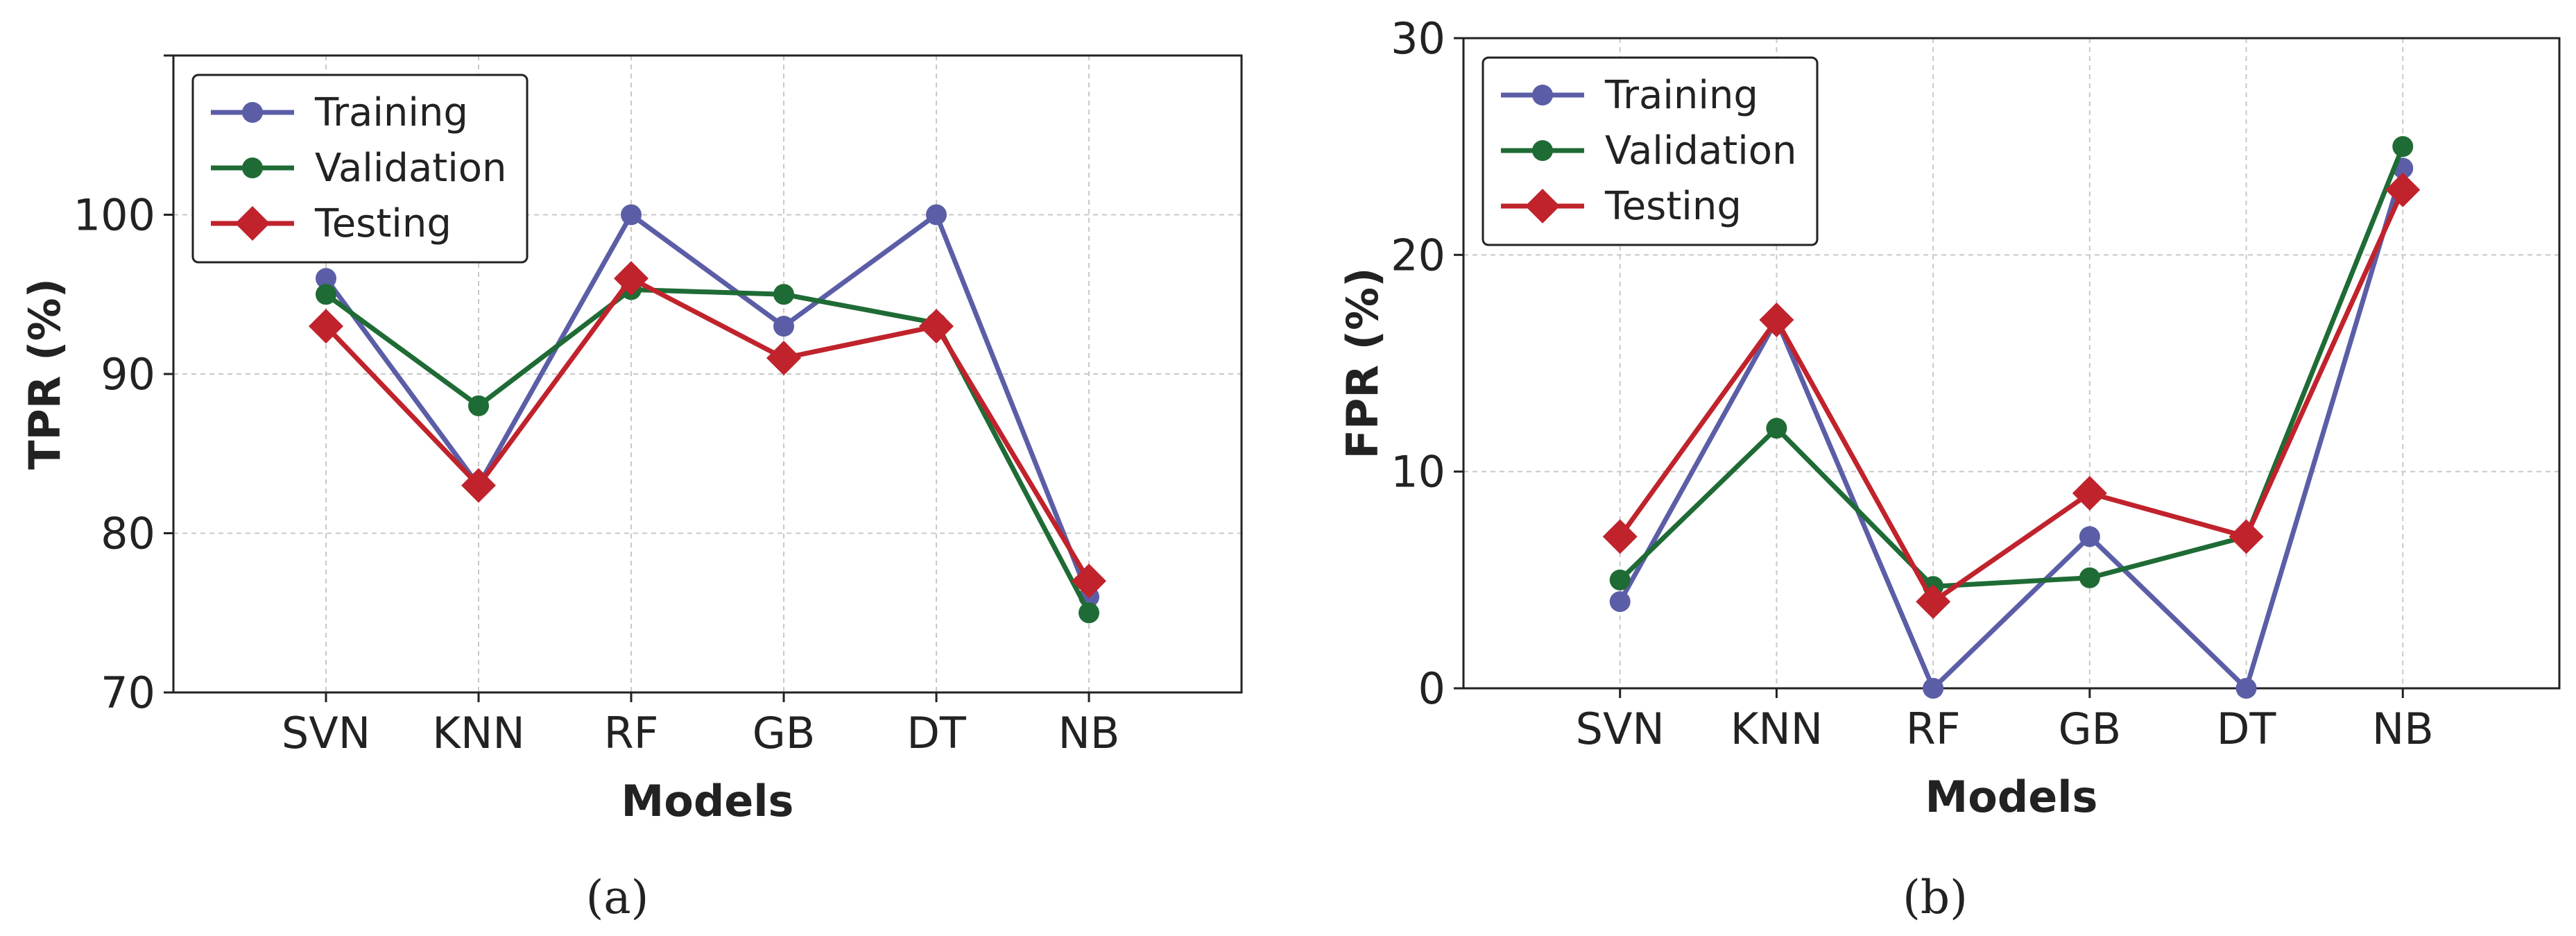 The height and width of the screenshot is (936, 2576). I want to click on panel-b-legend, so click(1650, 151).